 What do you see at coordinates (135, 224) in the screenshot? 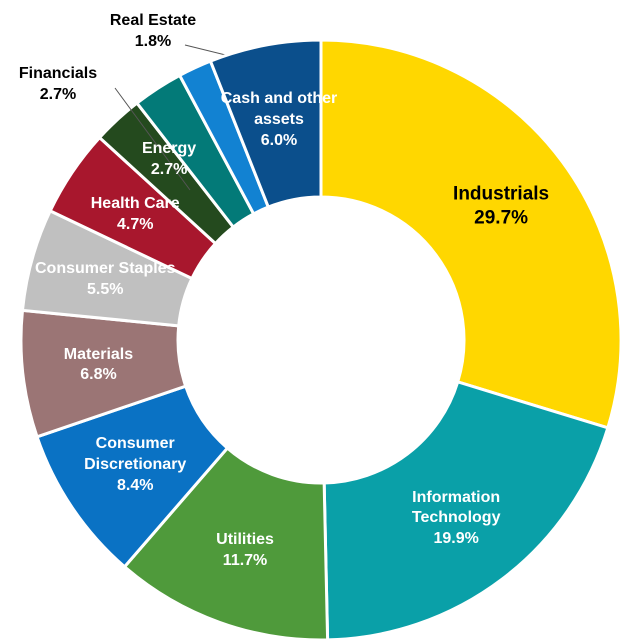
I see `value-label: 4.7%` at bounding box center [135, 224].